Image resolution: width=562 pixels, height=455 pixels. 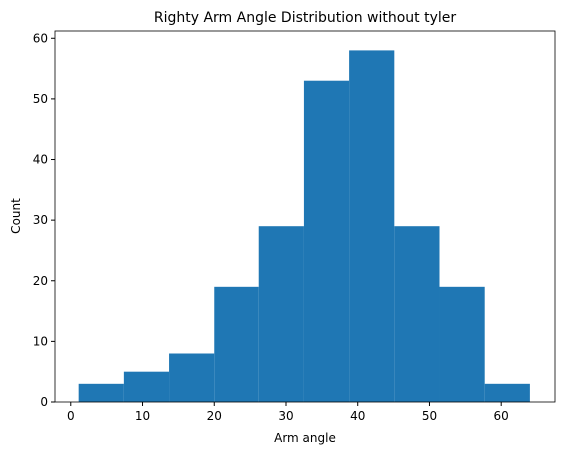 I want to click on y-tick-label: 20, so click(x=40, y=281).